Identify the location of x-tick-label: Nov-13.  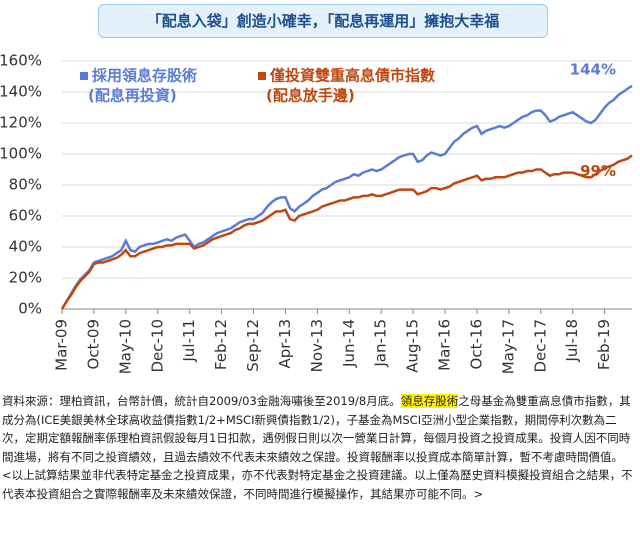
(317, 345).